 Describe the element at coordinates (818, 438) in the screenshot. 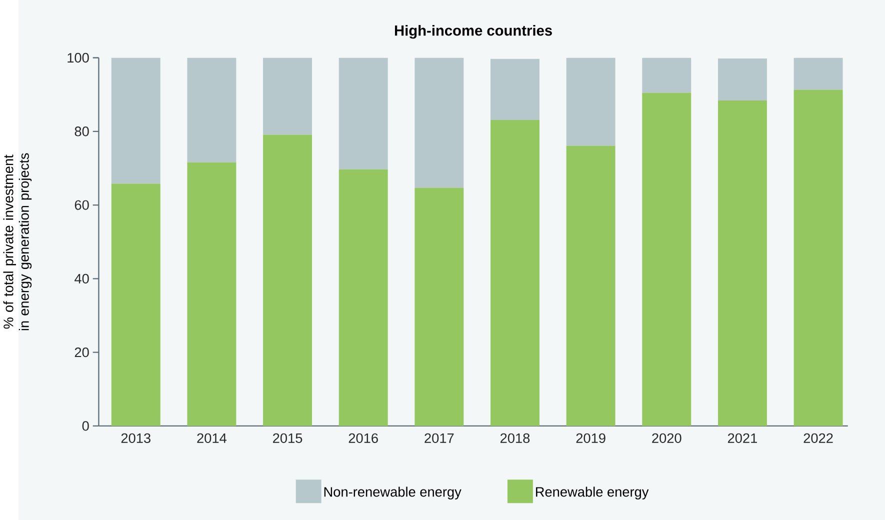

I see `x-tick-label: 2022` at that location.